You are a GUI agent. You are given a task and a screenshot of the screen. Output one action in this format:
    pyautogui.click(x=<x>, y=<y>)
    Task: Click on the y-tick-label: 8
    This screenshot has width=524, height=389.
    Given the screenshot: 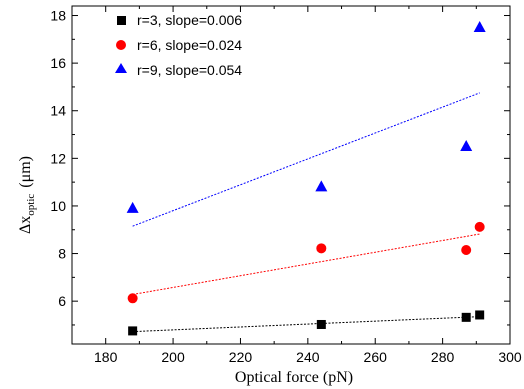 What is the action you would take?
    pyautogui.click(x=62, y=254)
    